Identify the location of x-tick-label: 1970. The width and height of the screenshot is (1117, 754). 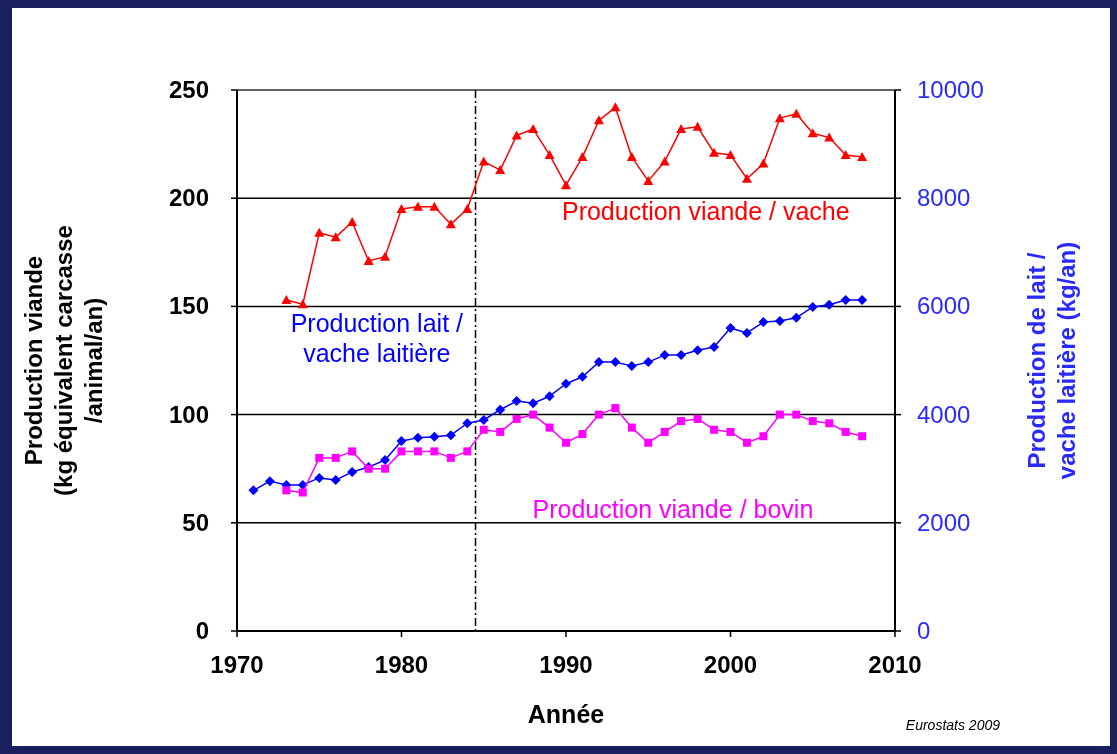
(237, 664).